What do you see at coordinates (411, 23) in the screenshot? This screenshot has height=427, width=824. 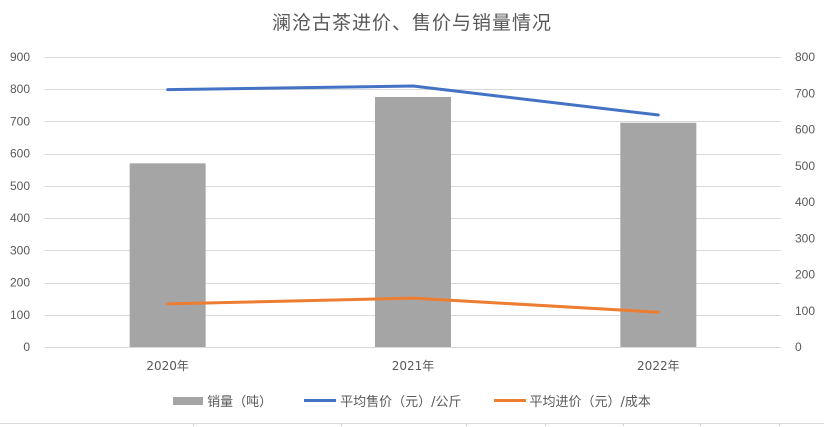 I see `chart-title: 澜沧古茶进价、售价与销量情况` at bounding box center [411, 23].